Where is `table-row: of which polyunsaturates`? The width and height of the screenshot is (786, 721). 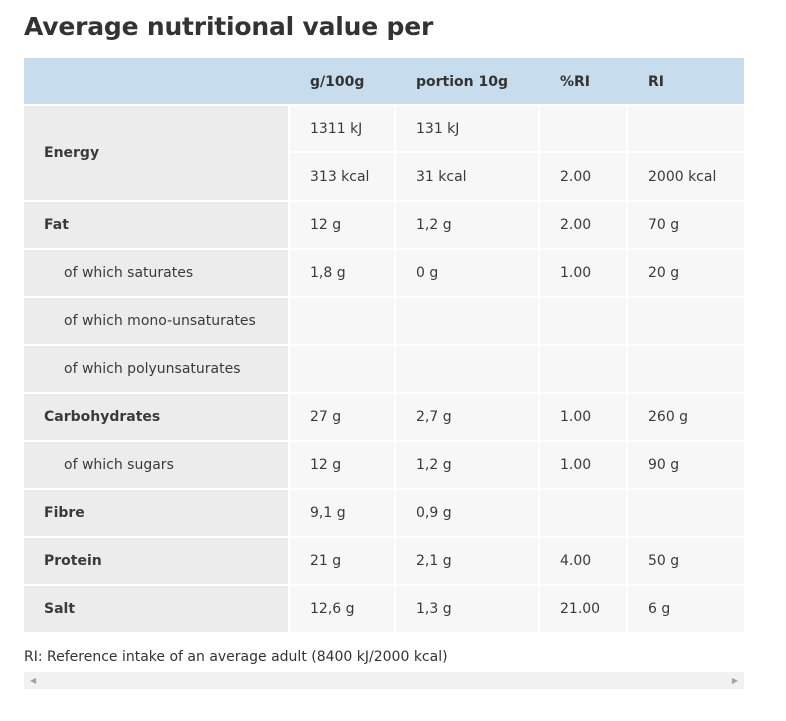 table-row: of which polyunsaturates is located at coordinates (384, 370).